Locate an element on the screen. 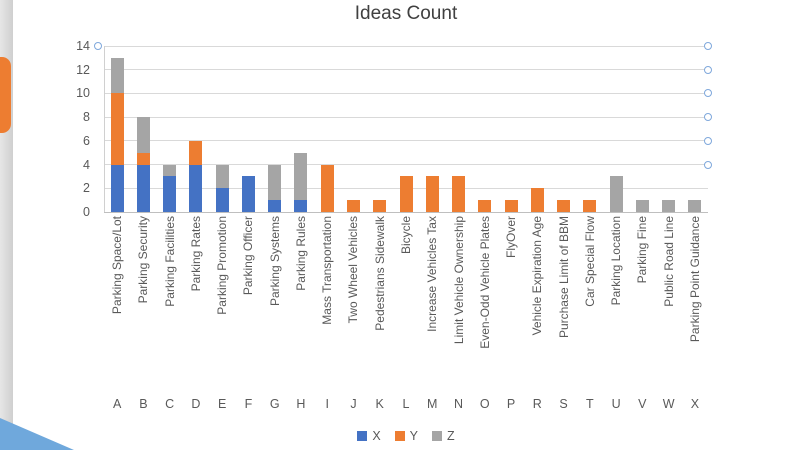  legend-label: X is located at coordinates (376, 436).